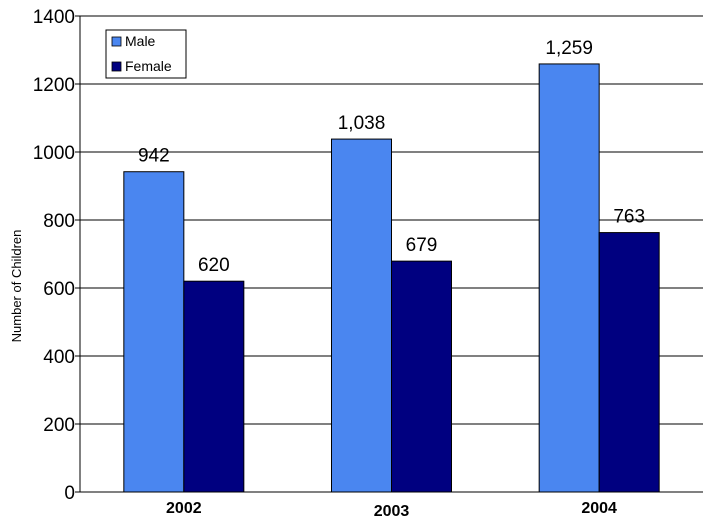 The image size is (706, 520). I want to click on data-label-male-2004: 1,259, so click(569, 48).